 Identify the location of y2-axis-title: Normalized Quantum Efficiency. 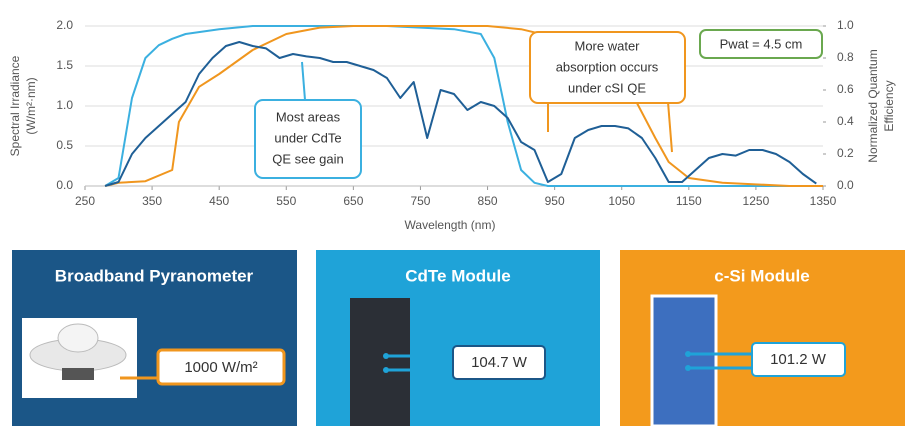
(881, 105).